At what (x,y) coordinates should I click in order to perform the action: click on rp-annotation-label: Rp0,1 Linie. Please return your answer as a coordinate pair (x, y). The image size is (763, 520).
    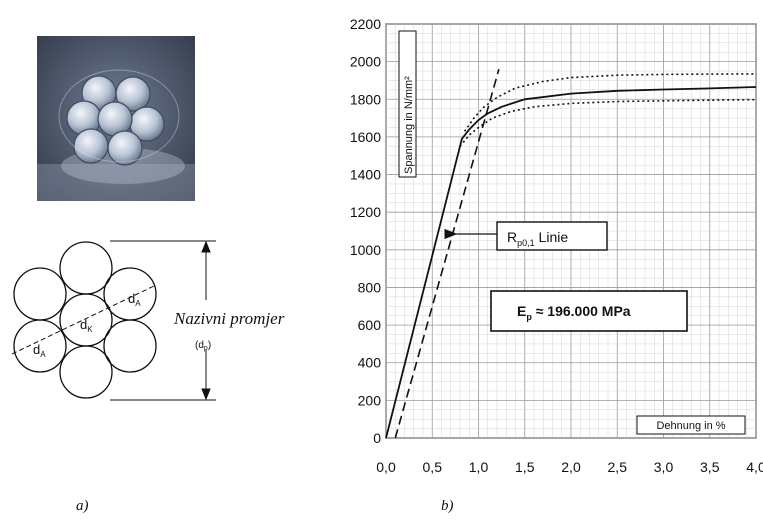
    Looking at the image, I should click on (537, 238).